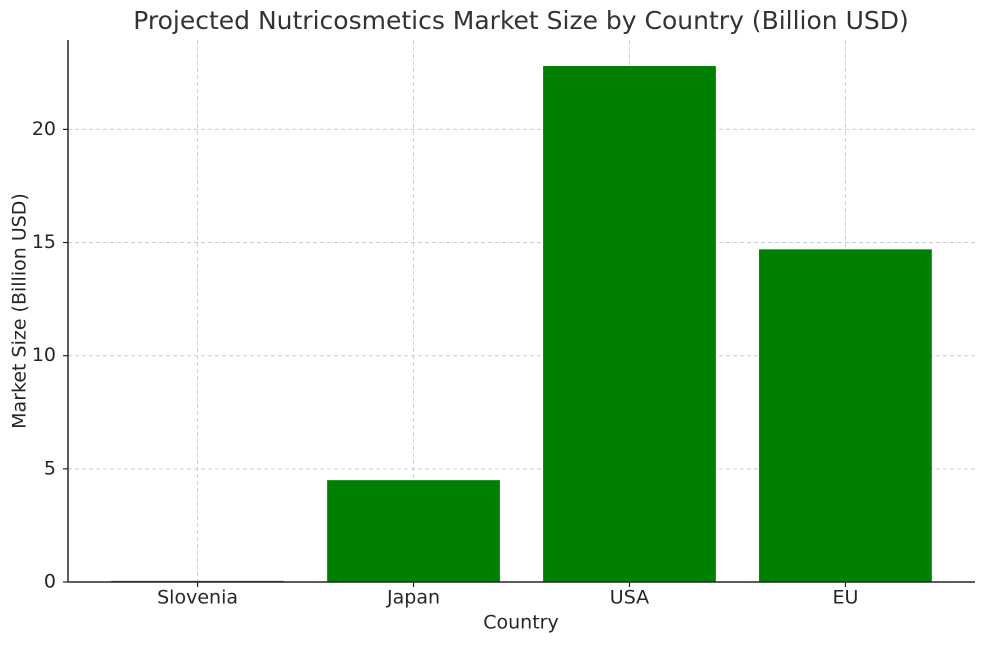  I want to click on x-tick-label: EU, so click(845, 598).